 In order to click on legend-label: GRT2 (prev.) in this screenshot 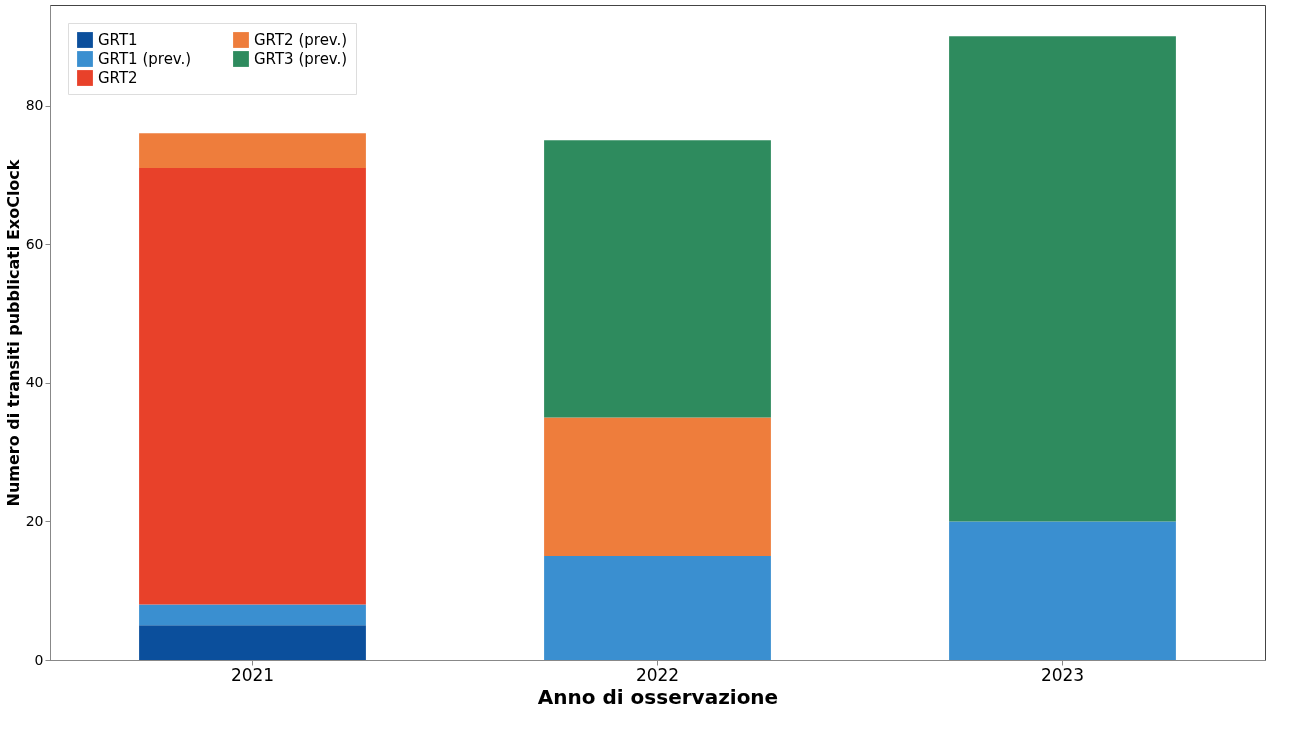, I will do `click(301, 40)`.